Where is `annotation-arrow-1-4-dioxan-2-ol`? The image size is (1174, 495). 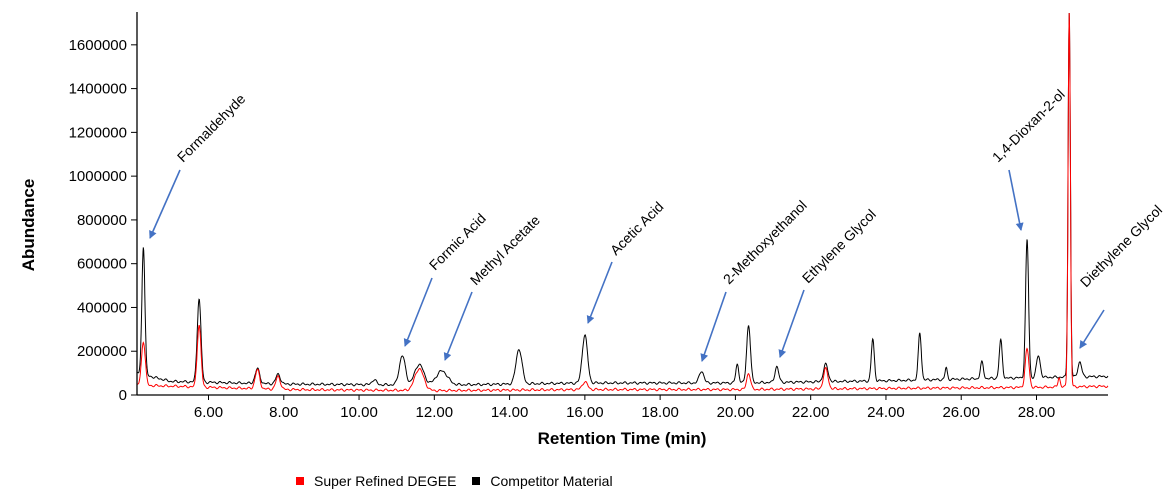 annotation-arrow-1-4-dioxan-2-ol is located at coordinates (1016, 200).